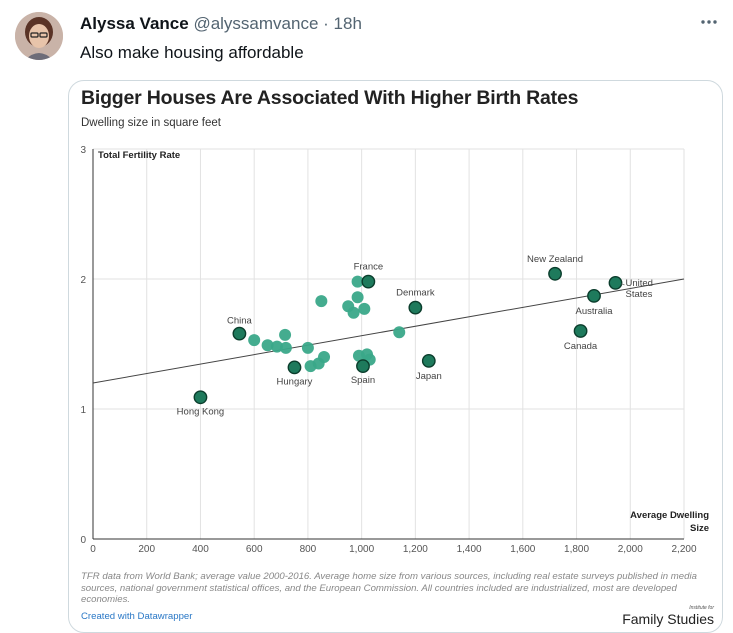 The width and height of the screenshot is (733, 633). I want to click on point-label: States, so click(638, 294).